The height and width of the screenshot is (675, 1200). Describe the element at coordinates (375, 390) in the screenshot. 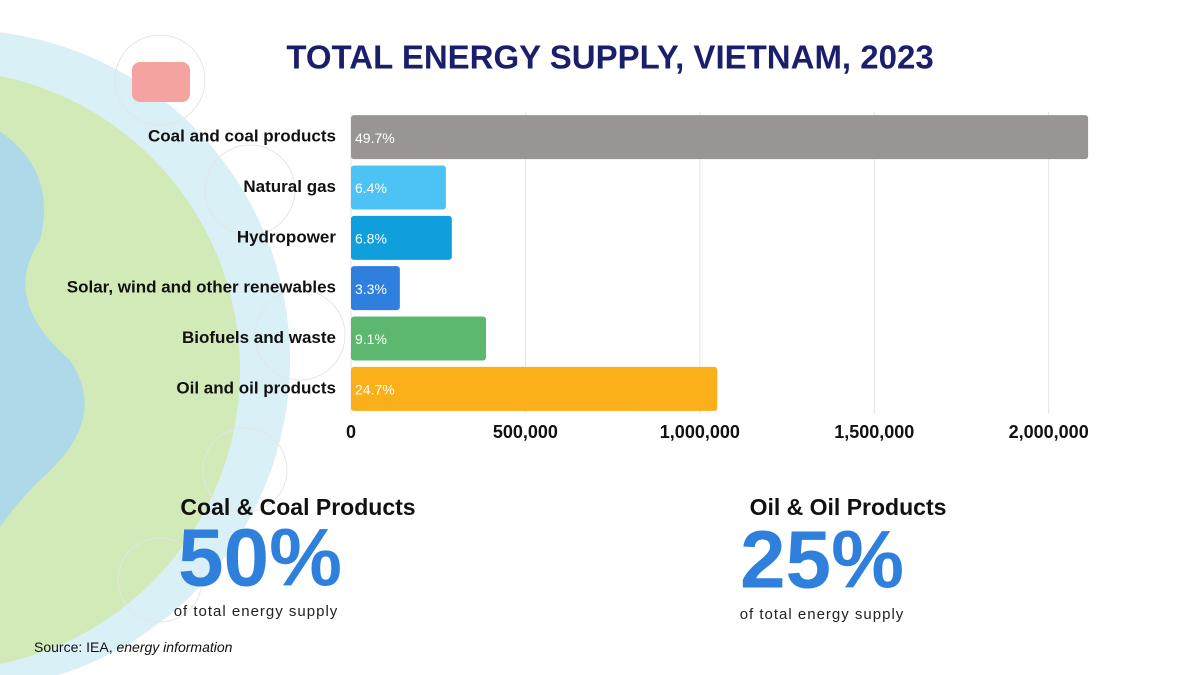

I see `value-label: 24.7%` at that location.